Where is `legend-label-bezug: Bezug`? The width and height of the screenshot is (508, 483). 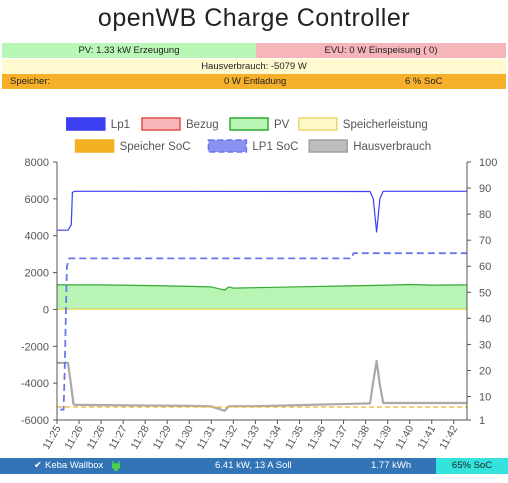
legend-label-bezug: Bezug is located at coordinates (202, 125).